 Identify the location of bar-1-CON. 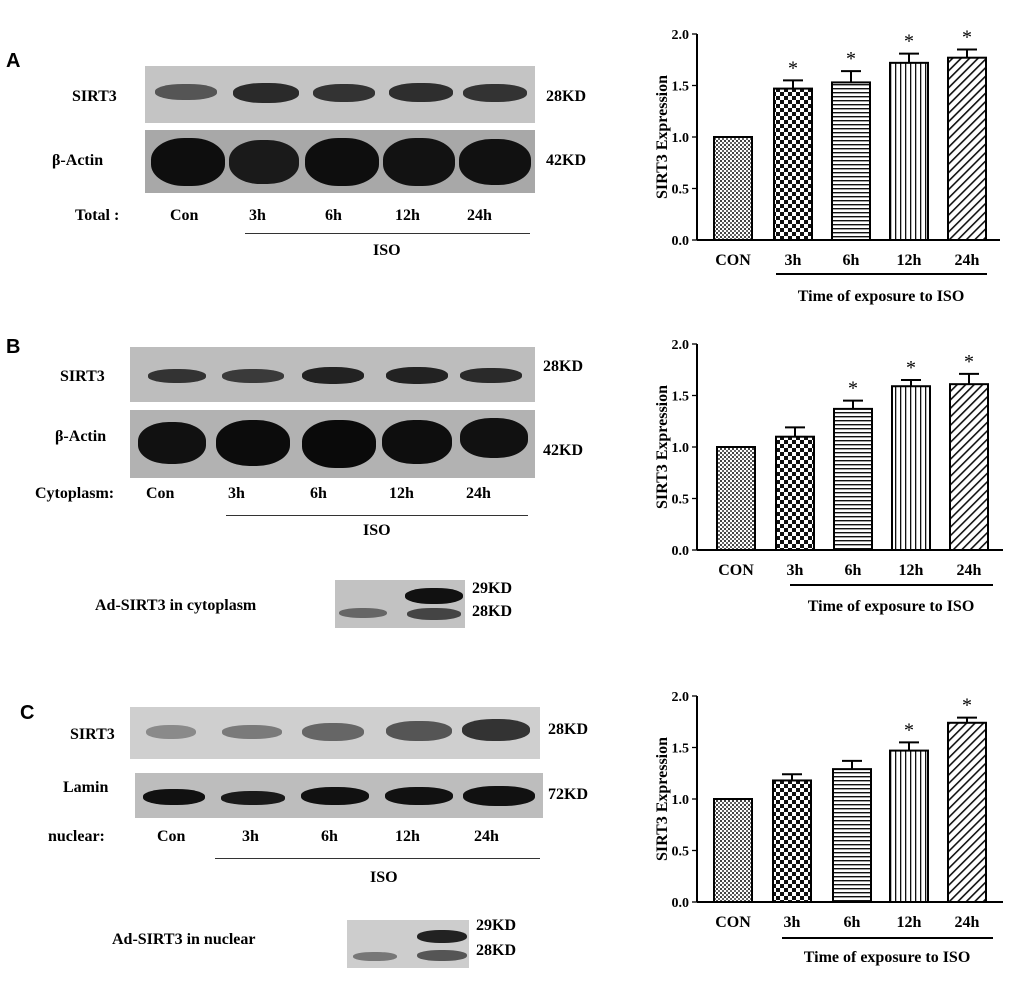
(733, 188).